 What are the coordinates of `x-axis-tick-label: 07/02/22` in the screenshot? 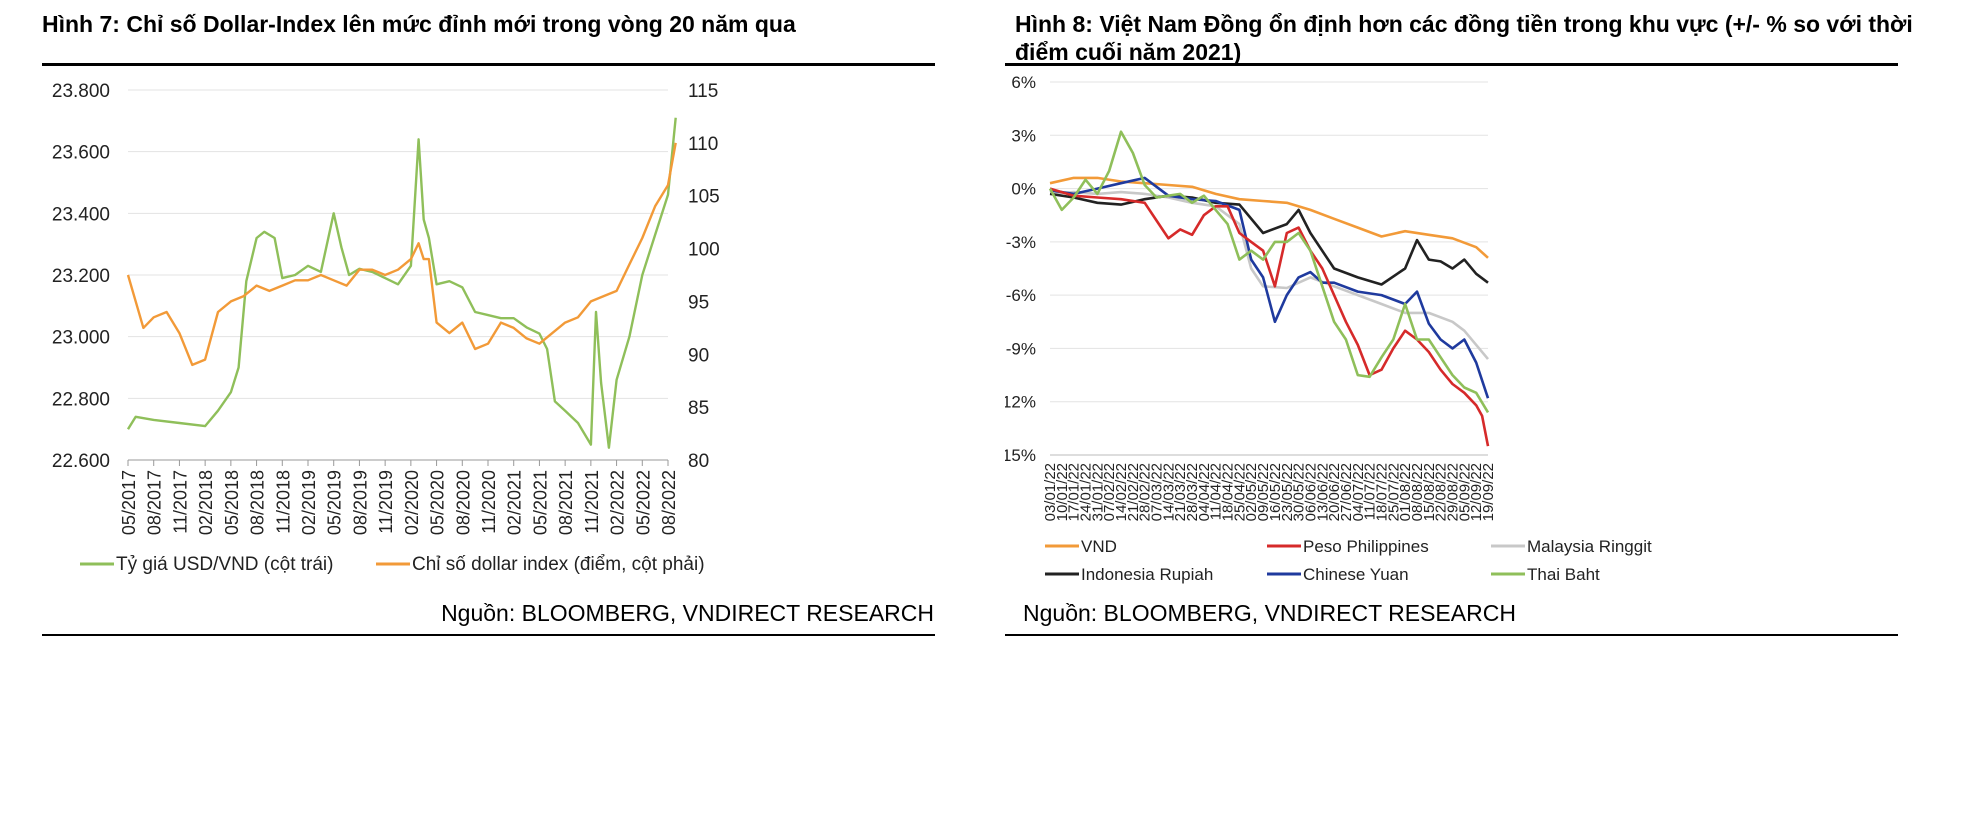 It's located at (1109, 492).